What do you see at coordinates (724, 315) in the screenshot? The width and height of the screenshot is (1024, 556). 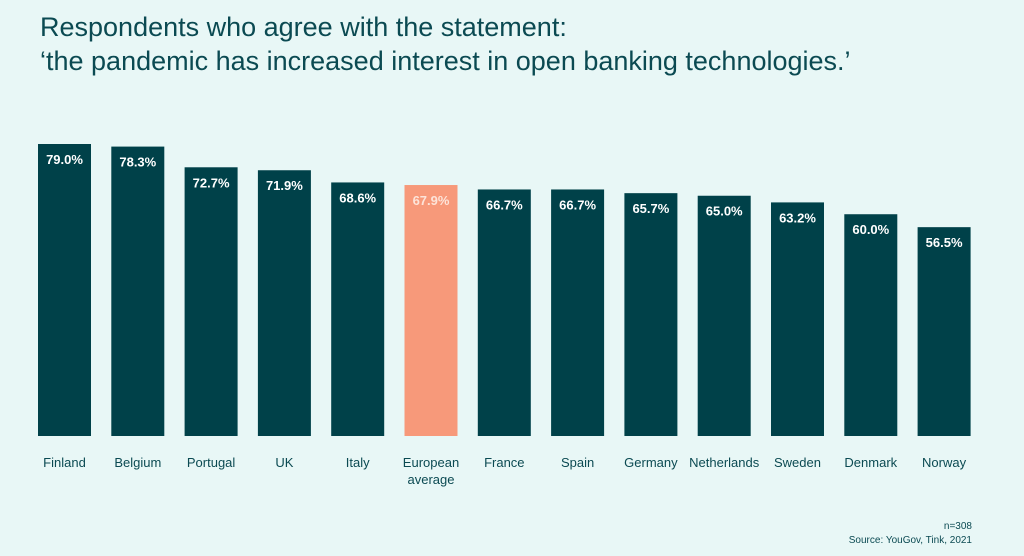 I see `bar-netherlands` at bounding box center [724, 315].